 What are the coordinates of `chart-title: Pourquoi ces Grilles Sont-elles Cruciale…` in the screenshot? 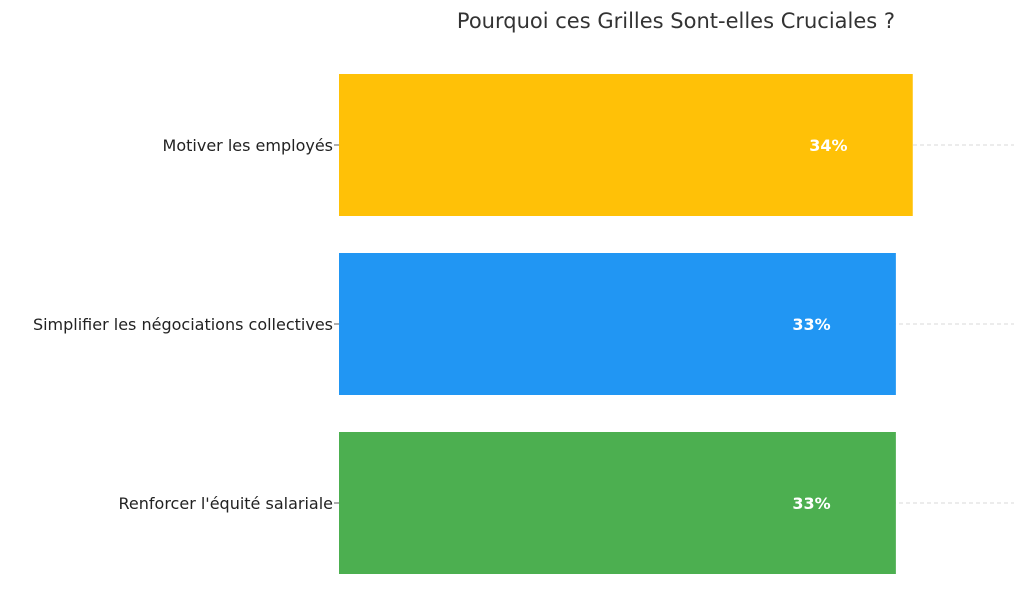 It's located at (676, 21).